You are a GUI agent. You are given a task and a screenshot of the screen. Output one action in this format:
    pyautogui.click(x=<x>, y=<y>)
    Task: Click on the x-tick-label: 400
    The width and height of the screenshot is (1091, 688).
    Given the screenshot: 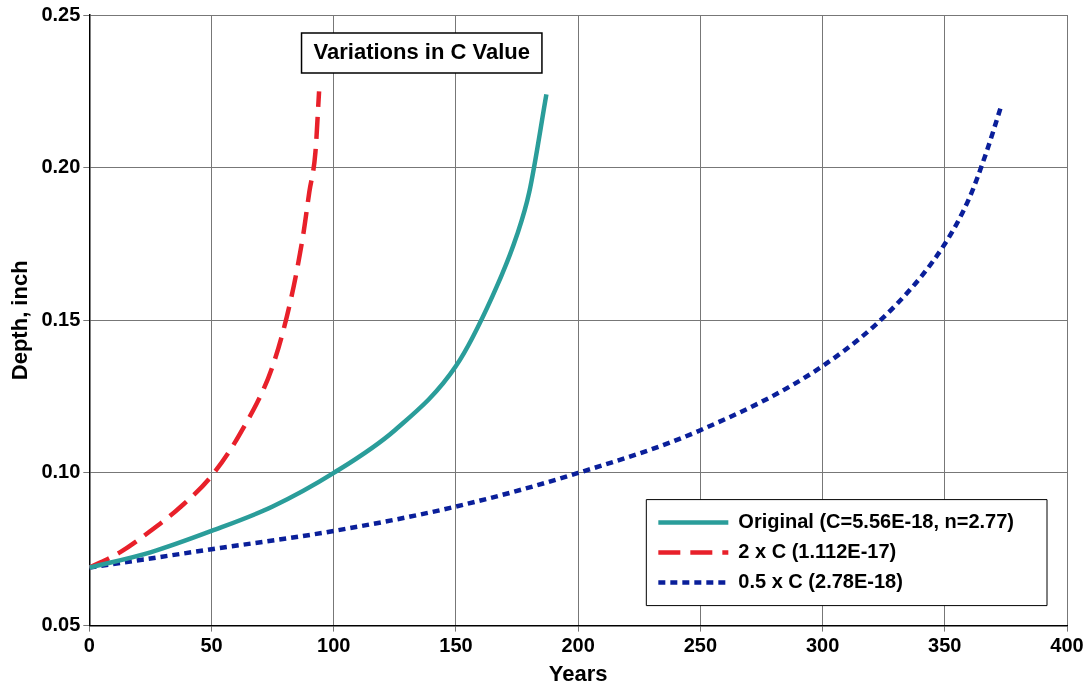 What is the action you would take?
    pyautogui.click(x=1067, y=645)
    